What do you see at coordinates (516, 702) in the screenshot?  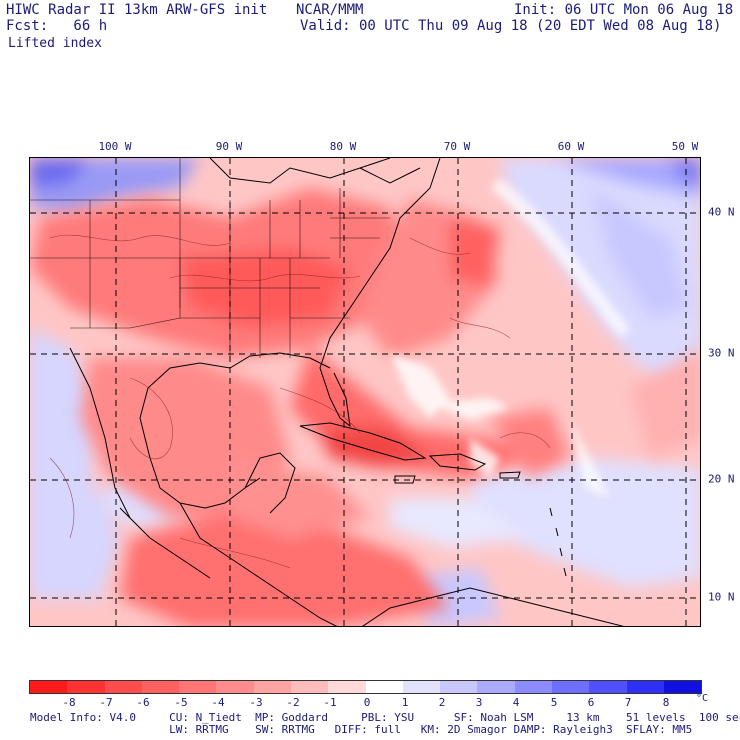 I see `colorbar-tick: 4` at bounding box center [516, 702].